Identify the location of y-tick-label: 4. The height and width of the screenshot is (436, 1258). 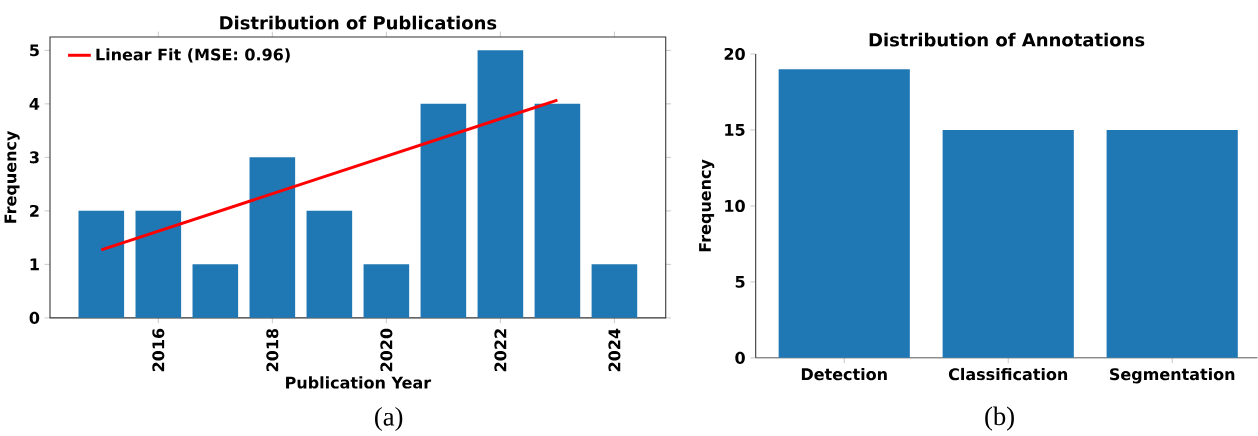
(34, 104).